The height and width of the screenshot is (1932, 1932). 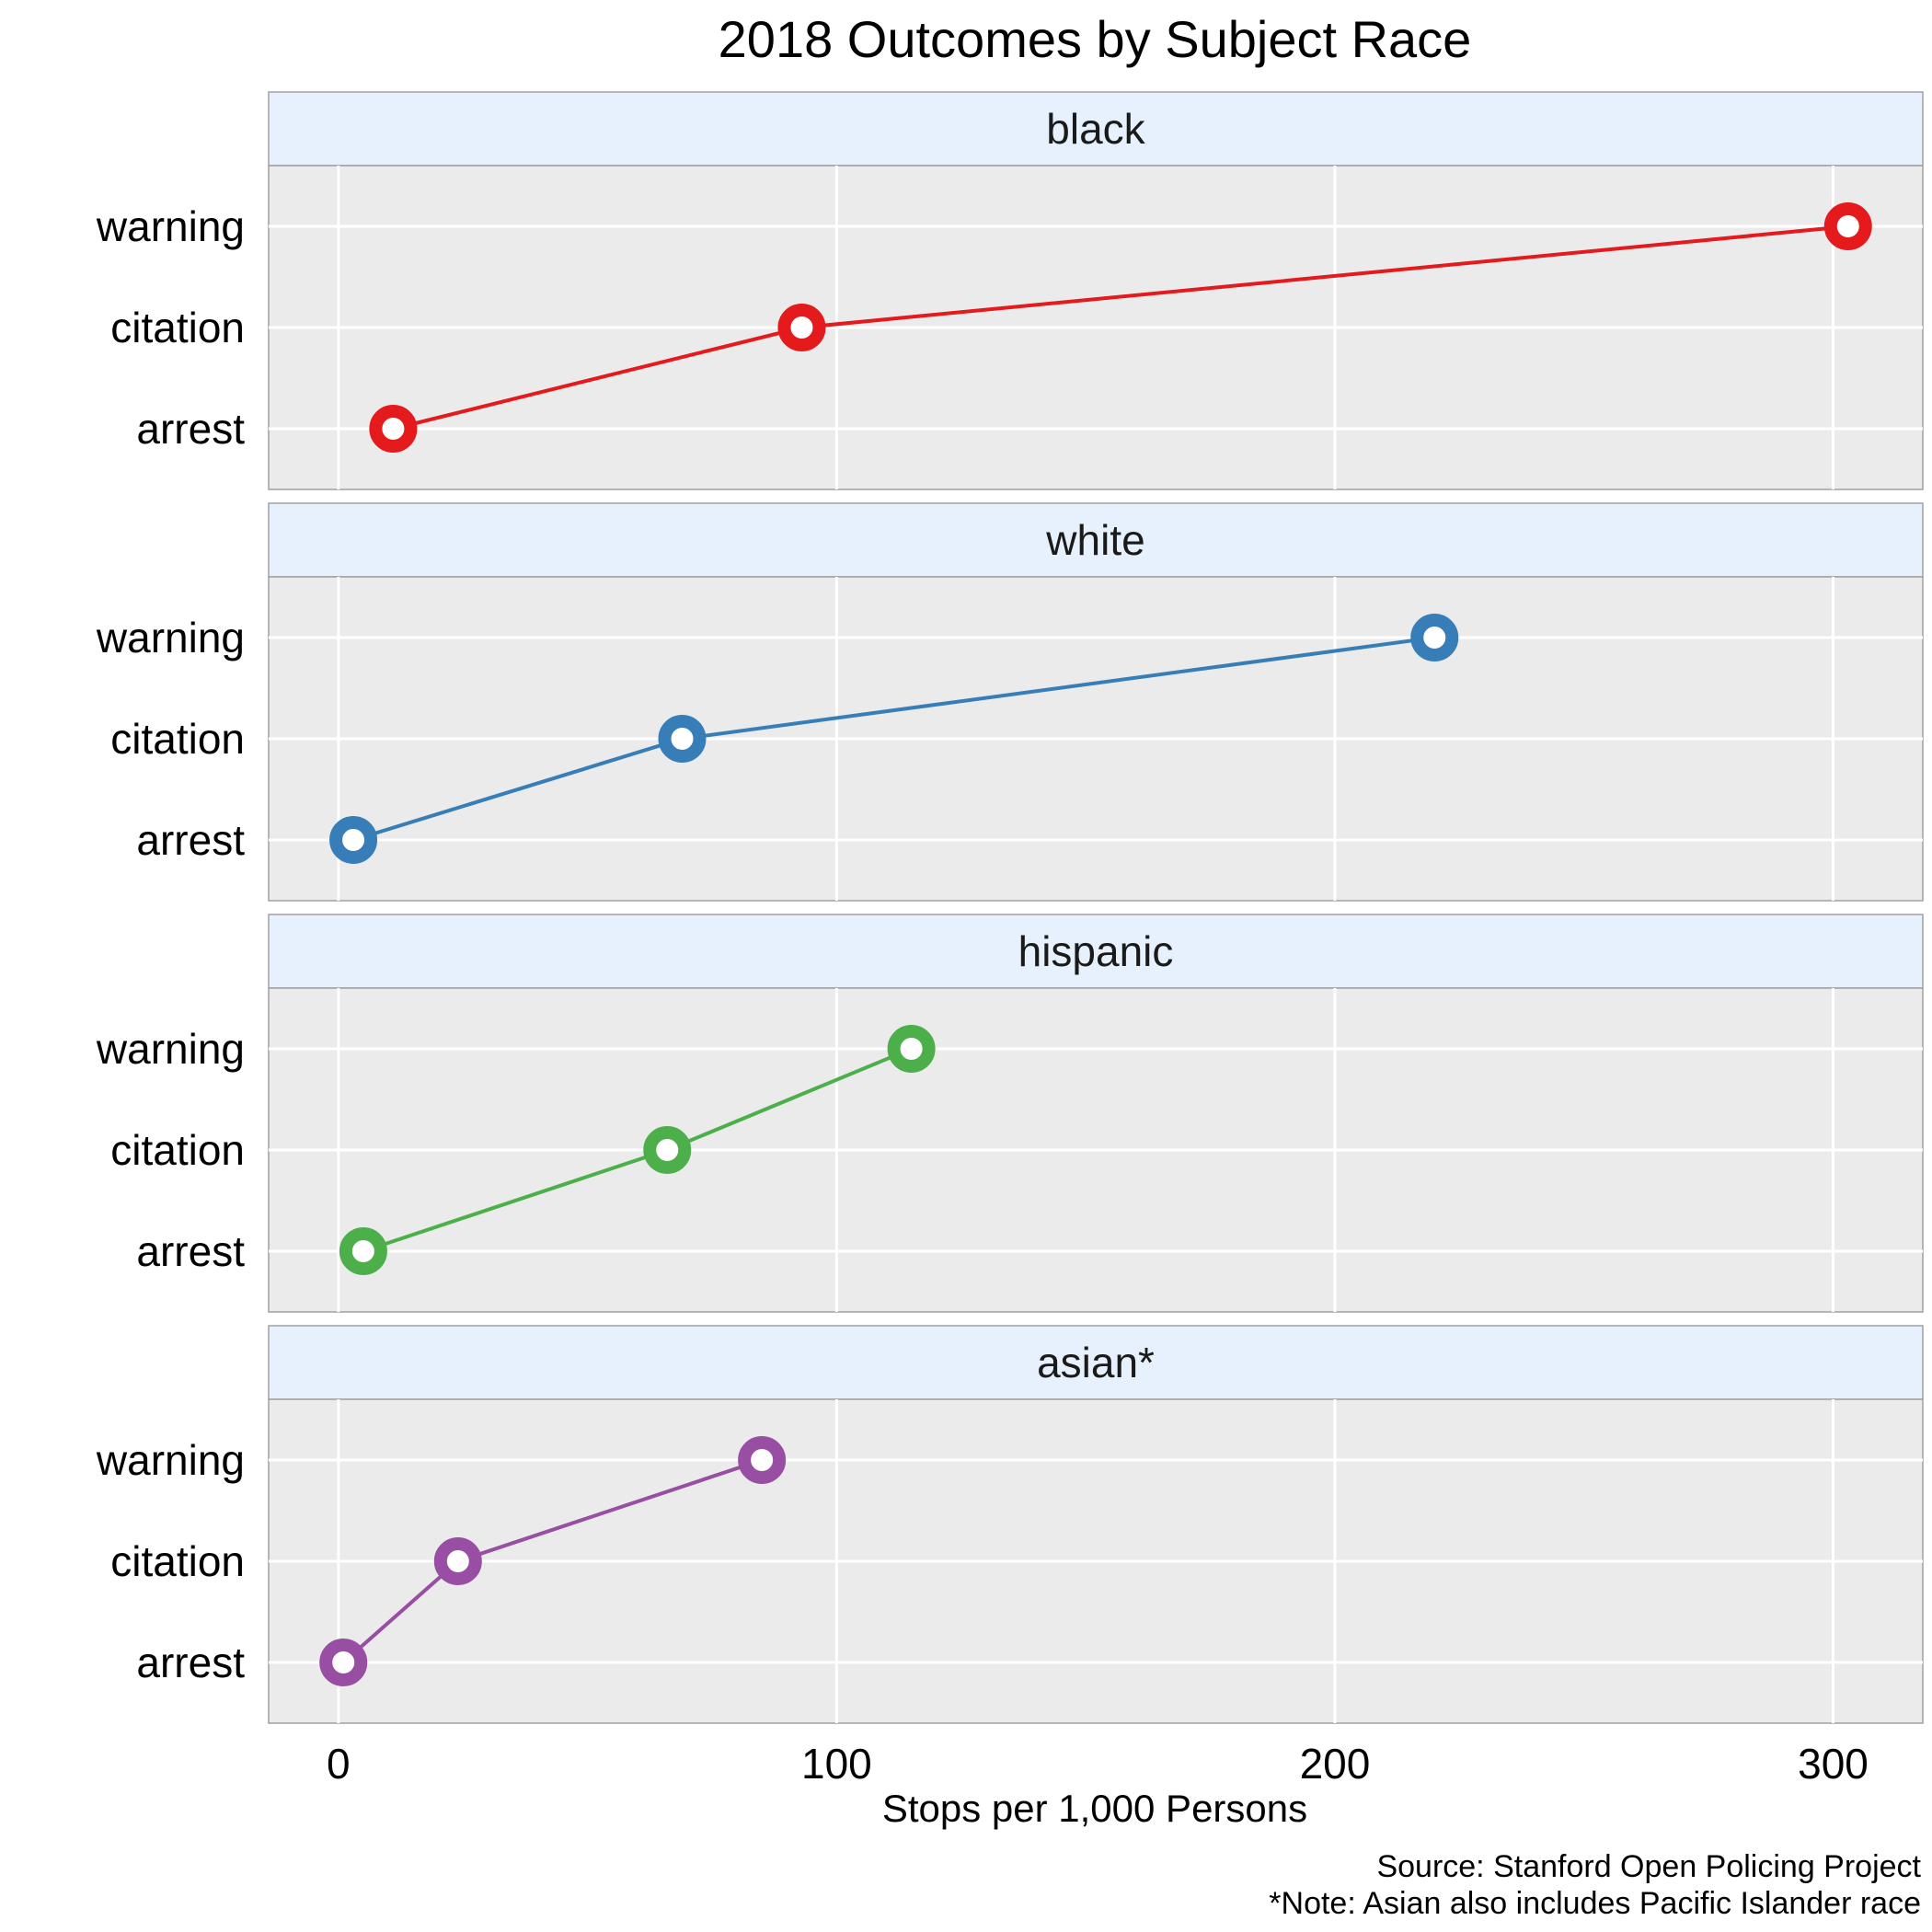 I want to click on facet-strip-label: asian*, so click(x=1096, y=1362).